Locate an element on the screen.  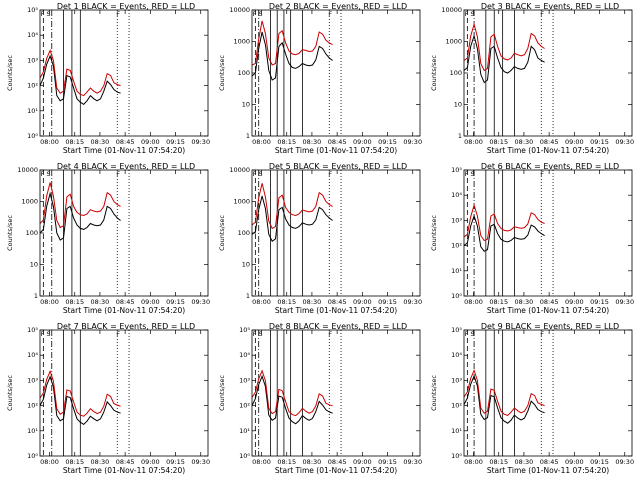
y-tick-label: 1000 is located at coordinates (241, 42).